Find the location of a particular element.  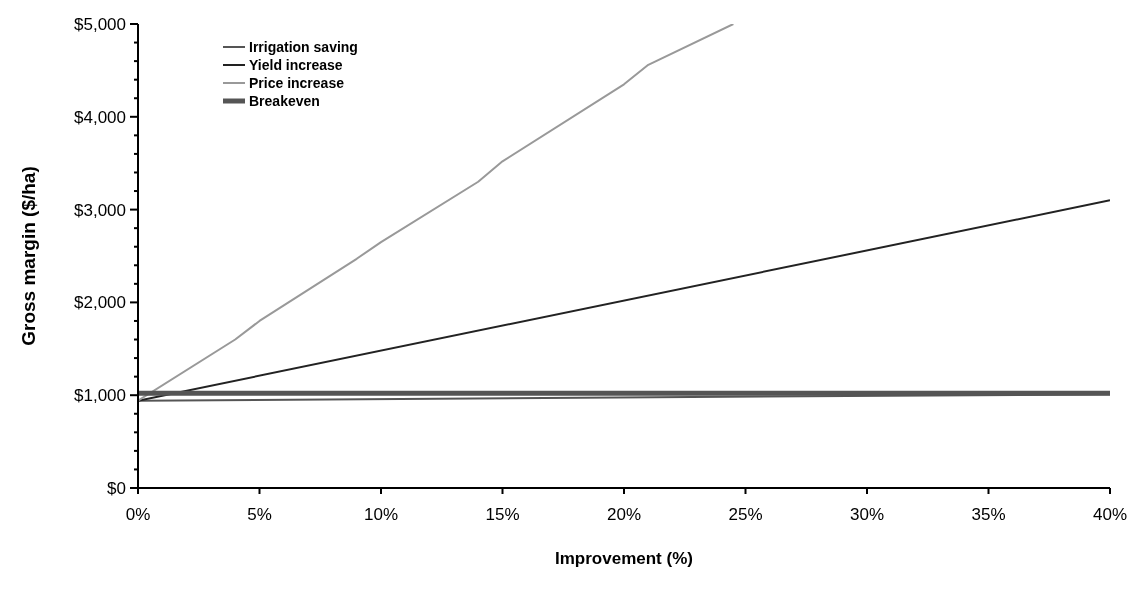

x-axis-title: Improvement (%) is located at coordinates (624, 558).